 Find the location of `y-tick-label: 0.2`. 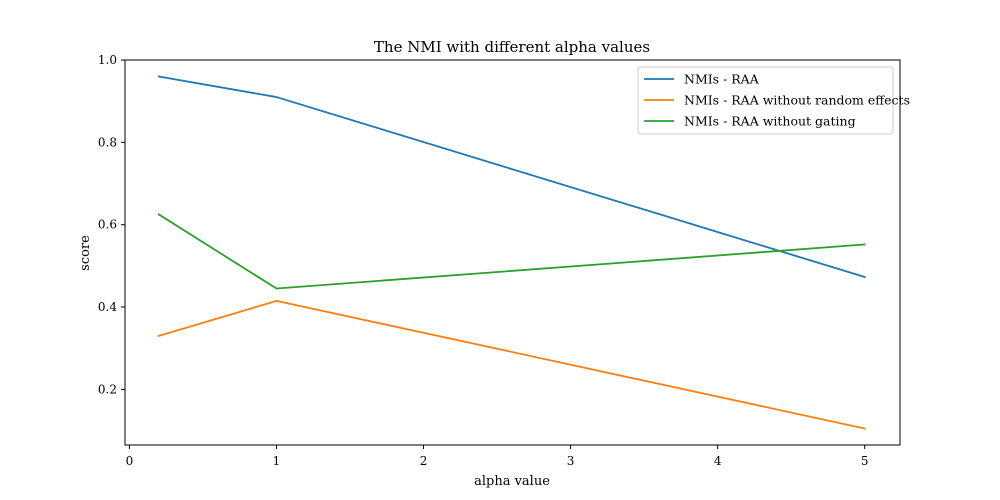

y-tick-label: 0.2 is located at coordinates (107, 389).